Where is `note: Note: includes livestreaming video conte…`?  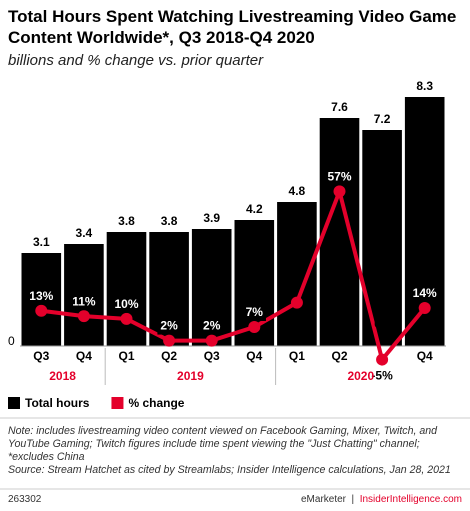 note: Note: includes livestreaming video conte… is located at coordinates (223, 444).